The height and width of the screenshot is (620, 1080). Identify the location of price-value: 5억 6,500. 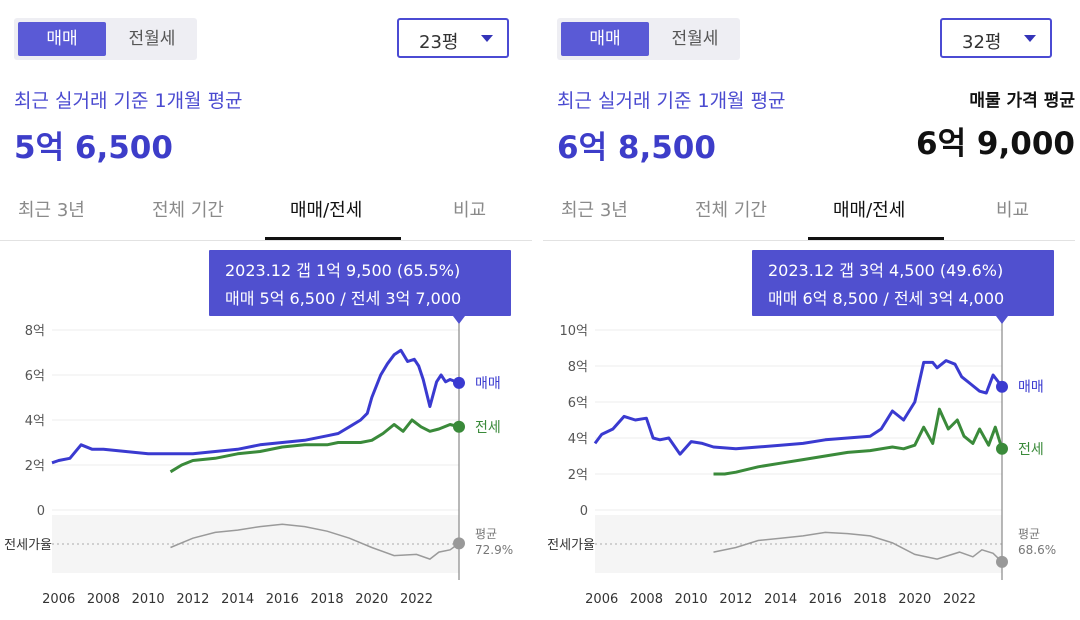
(93, 148).